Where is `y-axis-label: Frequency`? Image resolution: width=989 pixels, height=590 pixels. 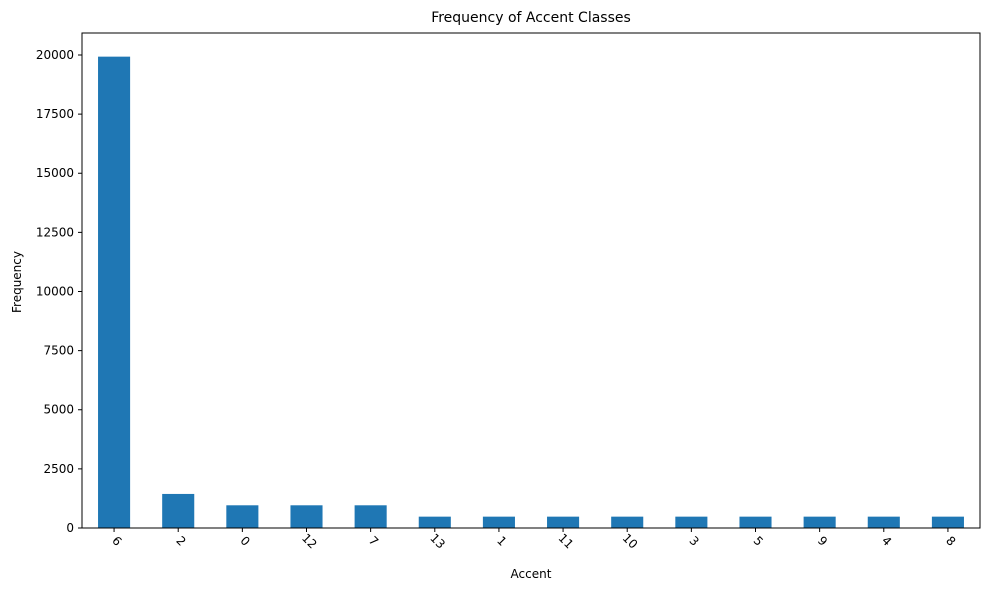
y-axis-label: Frequency is located at coordinates (17, 282).